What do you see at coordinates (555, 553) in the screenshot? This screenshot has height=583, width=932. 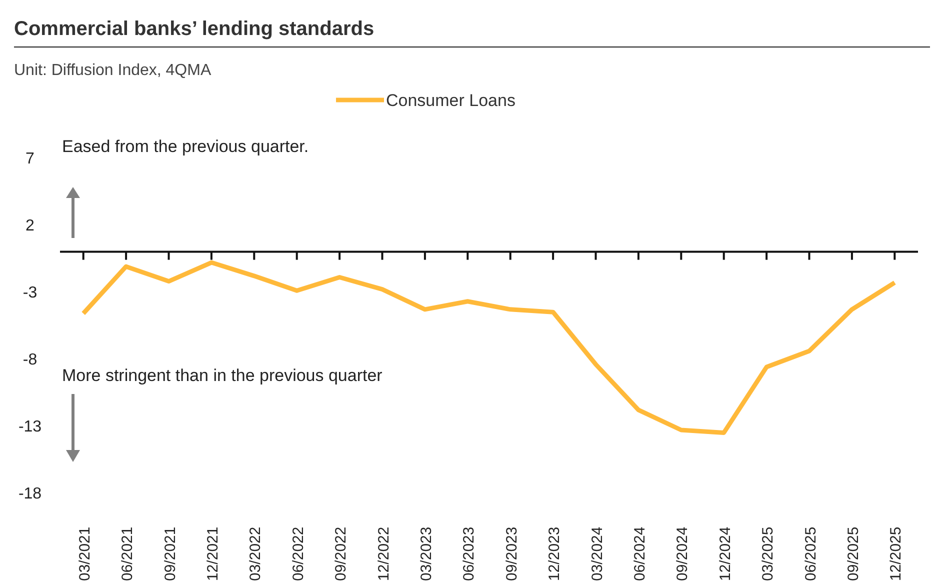 I see `x-tick-label: 12/2023` at bounding box center [555, 553].